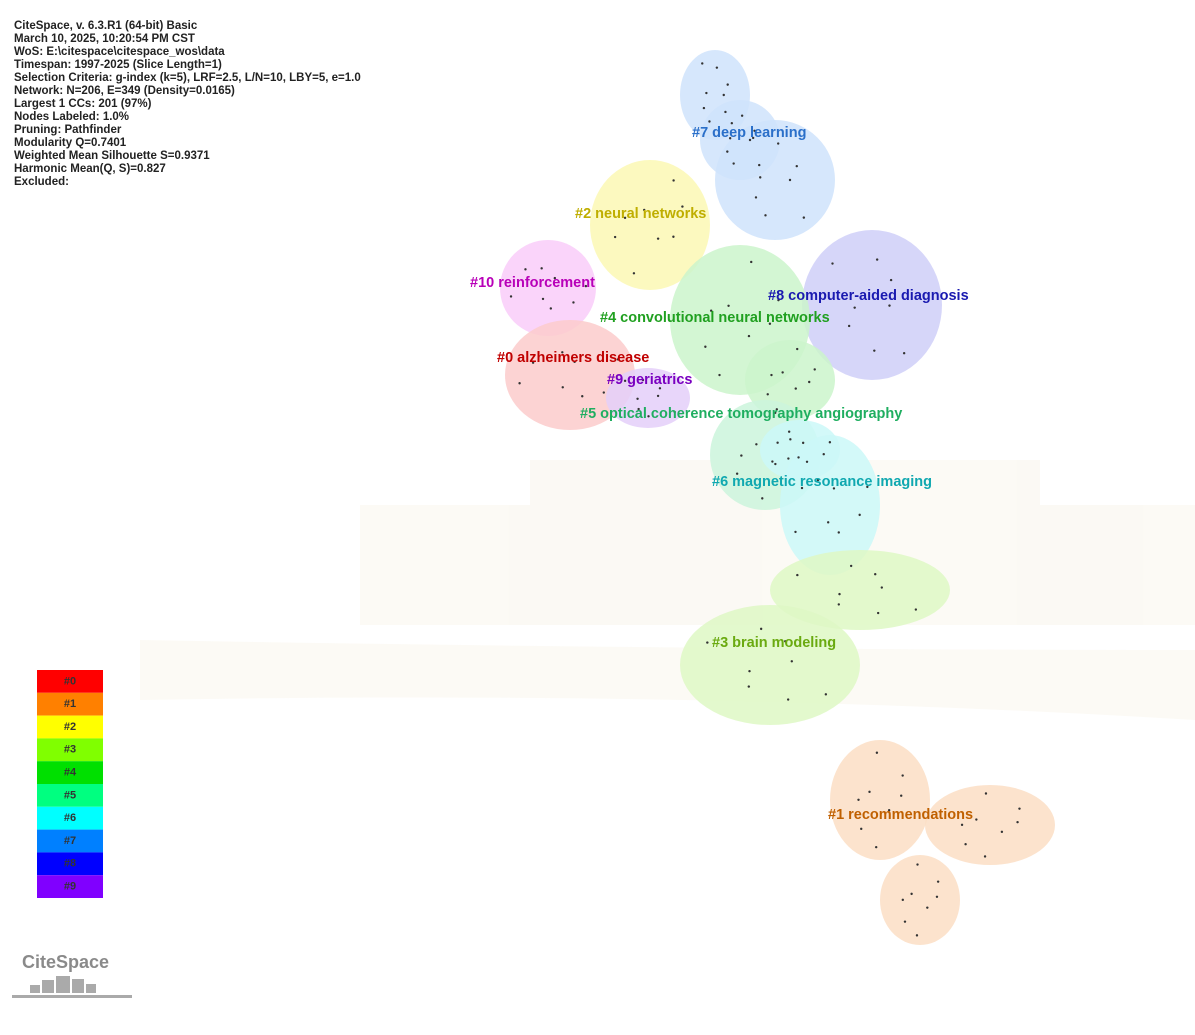 The width and height of the screenshot is (1195, 1035). Describe the element at coordinates (822, 482) in the screenshot. I see `cluster-label: #6 magnetic resonance imaging` at that location.